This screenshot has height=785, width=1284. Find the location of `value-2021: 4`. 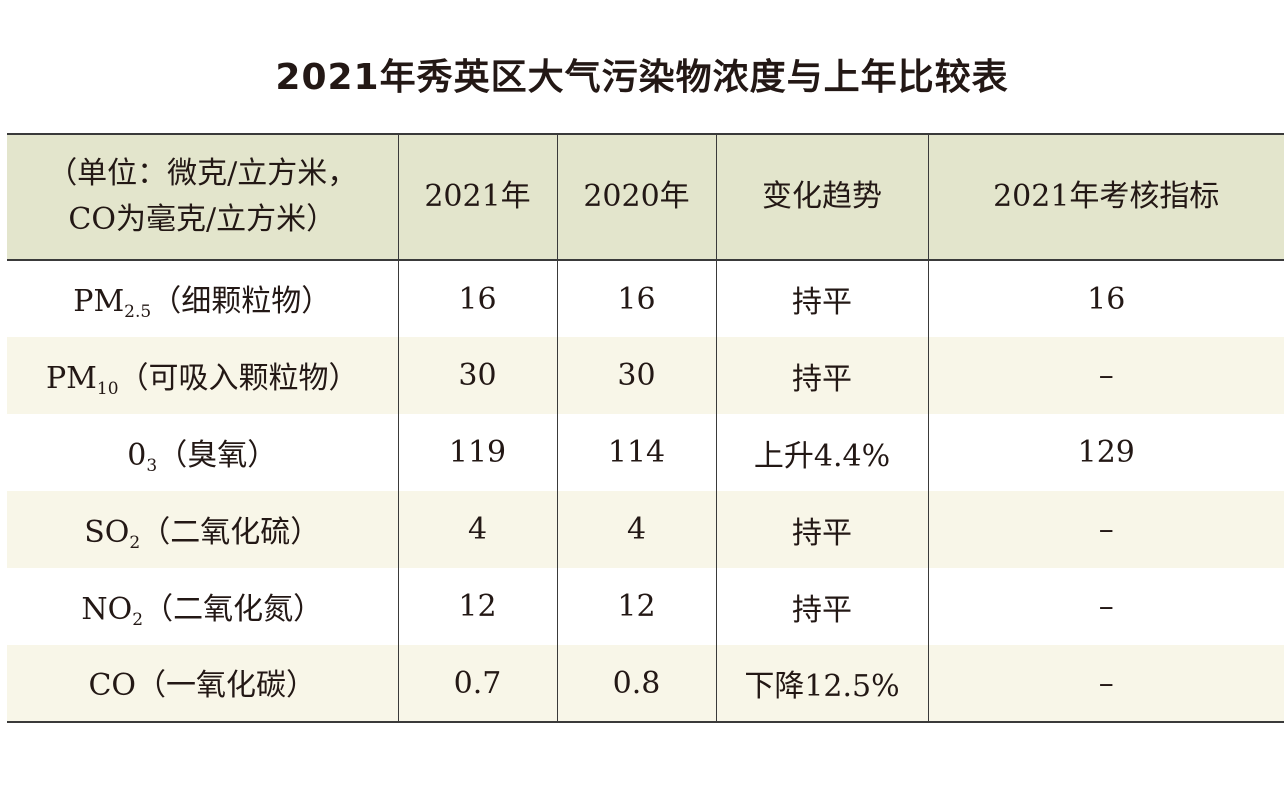

value-2021: 4 is located at coordinates (477, 529).